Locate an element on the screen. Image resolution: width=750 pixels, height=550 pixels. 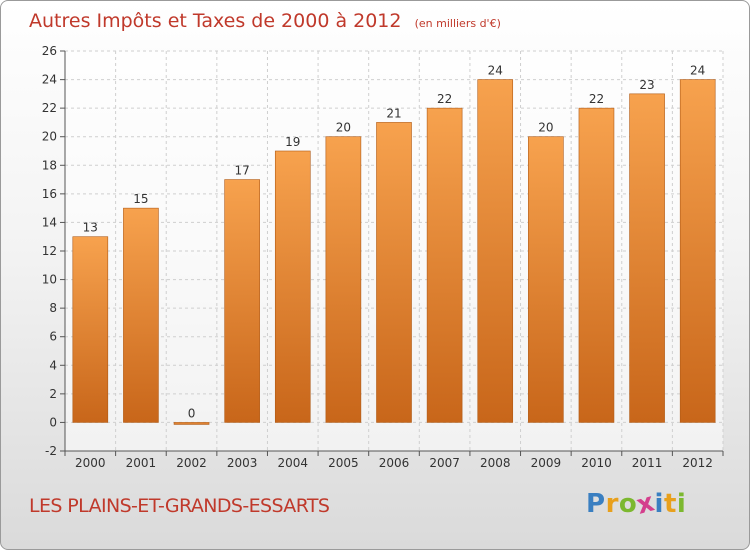
proxiti-logo: Proxiti is located at coordinates (636, 503).